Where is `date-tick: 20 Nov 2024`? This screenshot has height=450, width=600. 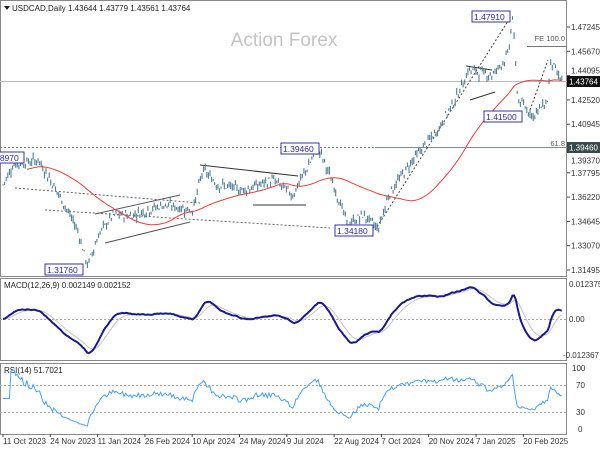 date-tick: 20 Nov 2024 is located at coordinates (452, 441).